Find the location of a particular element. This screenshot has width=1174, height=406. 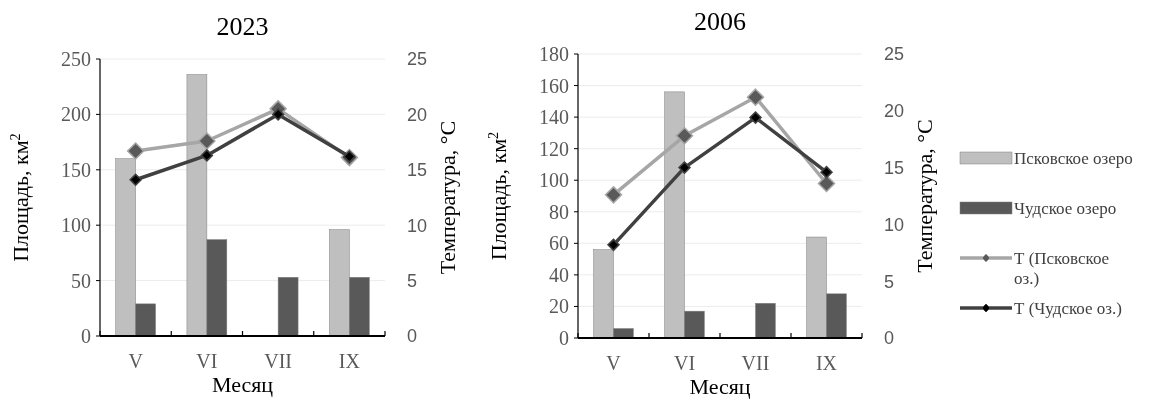

chart-title: 2006 is located at coordinates (720, 21).